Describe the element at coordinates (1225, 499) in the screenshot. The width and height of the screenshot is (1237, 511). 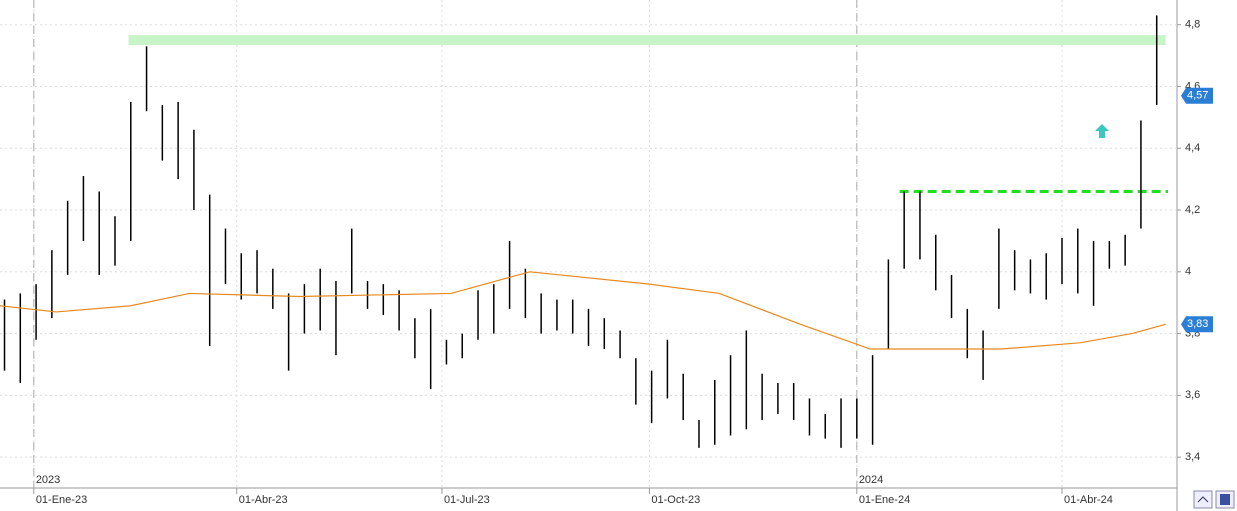
I see `save-icon` at that location.